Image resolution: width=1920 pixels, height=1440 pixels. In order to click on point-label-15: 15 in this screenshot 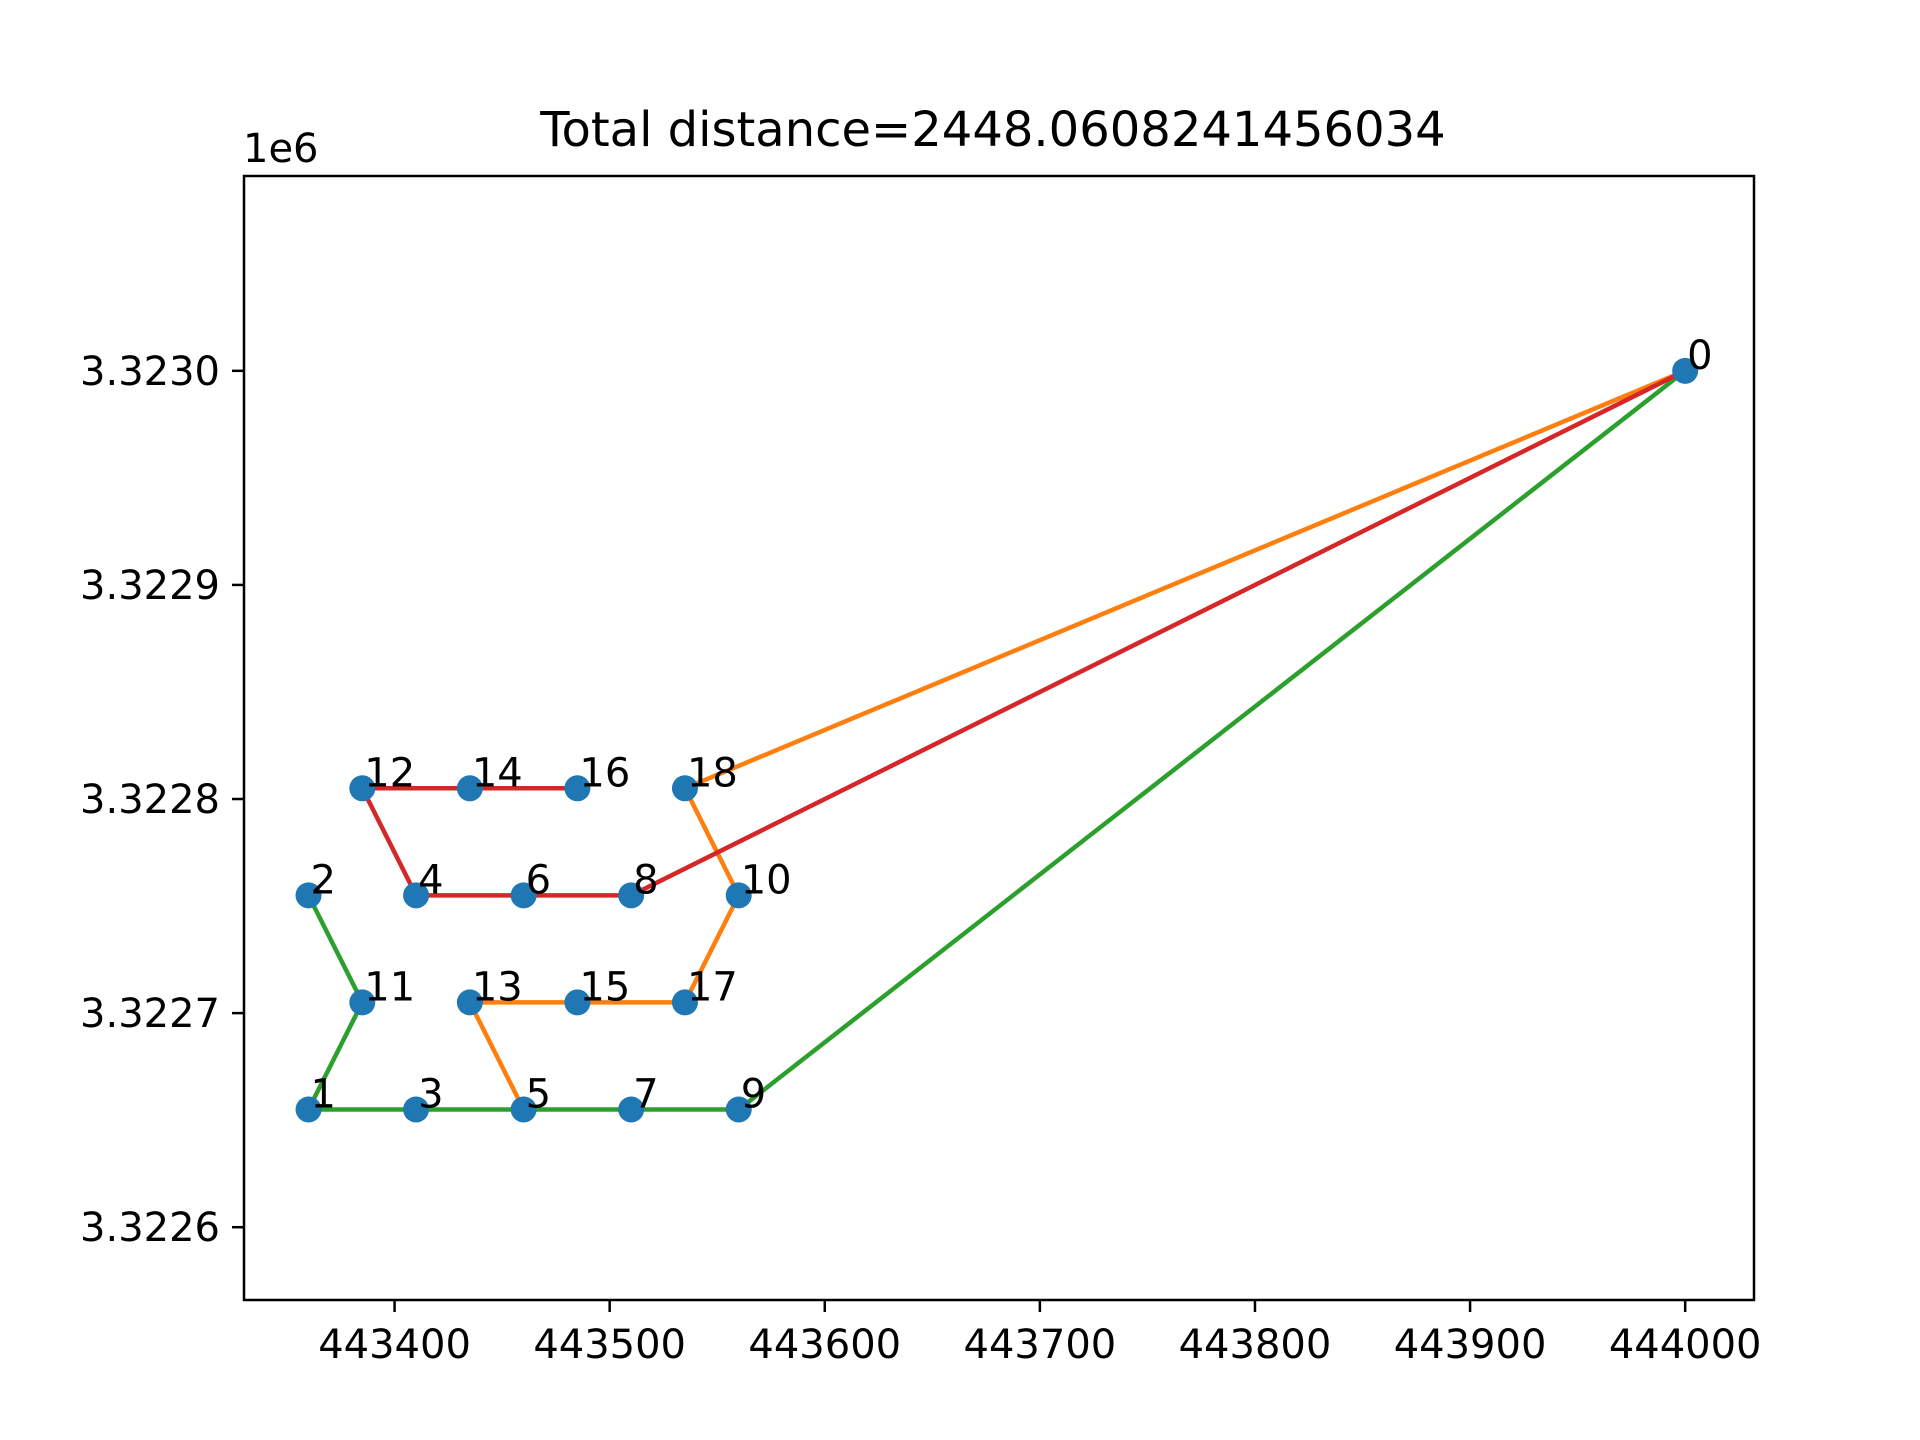, I will do `click(604, 987)`.